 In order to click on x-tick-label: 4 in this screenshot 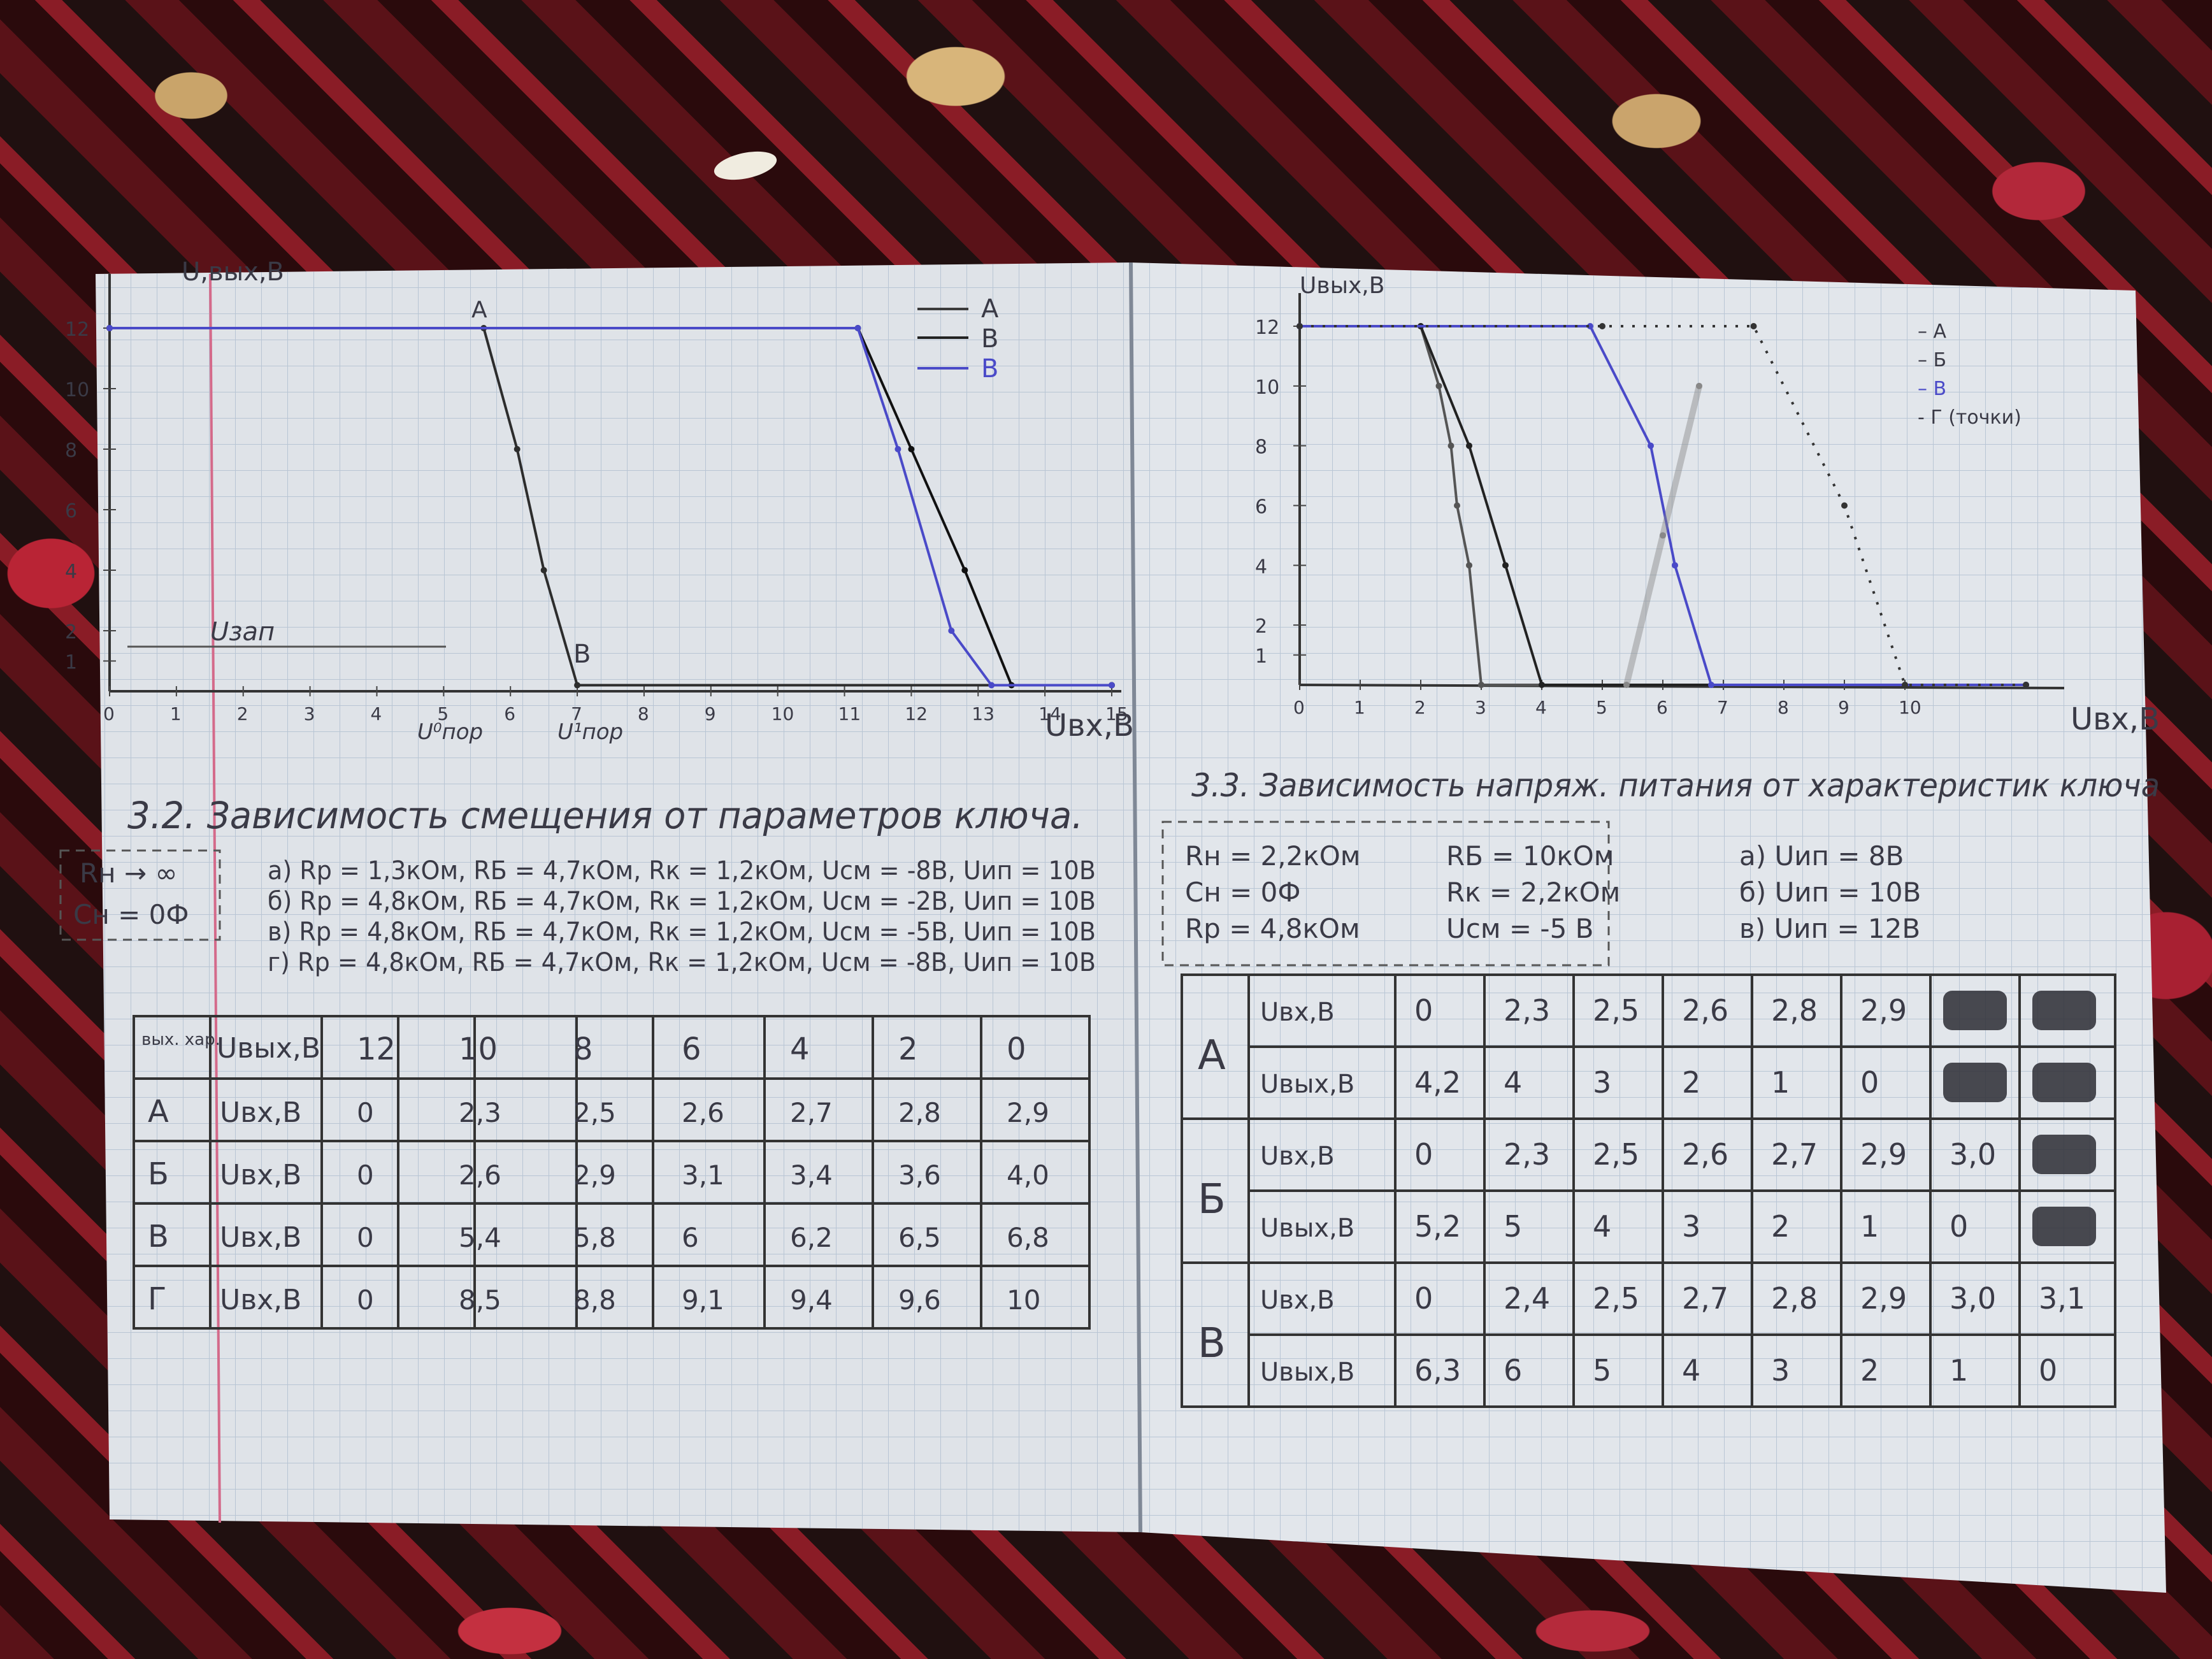, I will do `click(1541, 707)`.